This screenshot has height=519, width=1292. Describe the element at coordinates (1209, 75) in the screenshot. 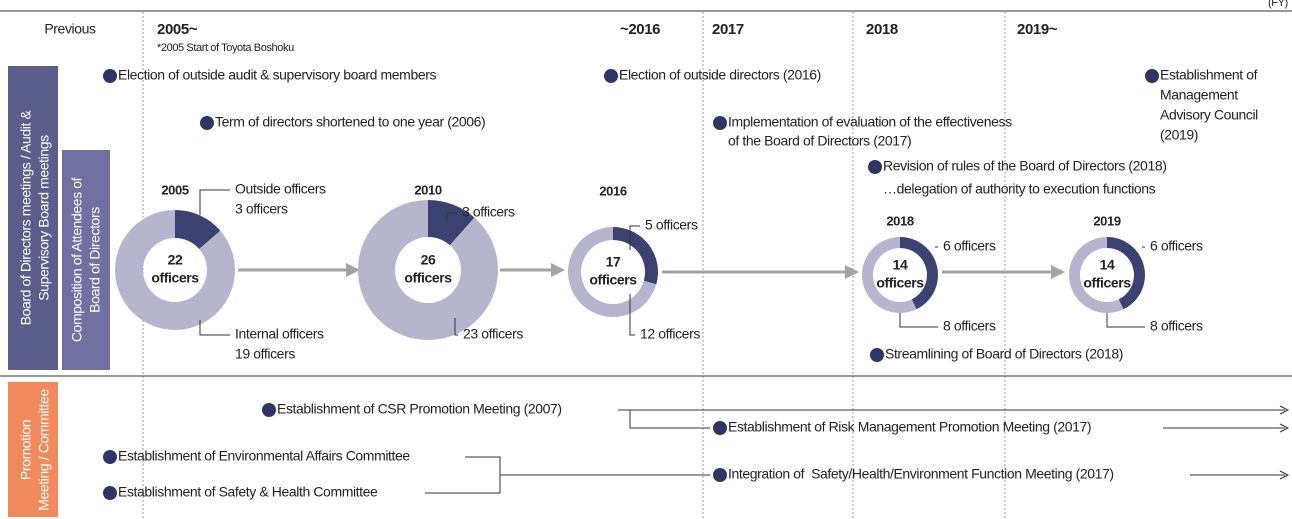

I see `event-text: Establishment of` at that location.